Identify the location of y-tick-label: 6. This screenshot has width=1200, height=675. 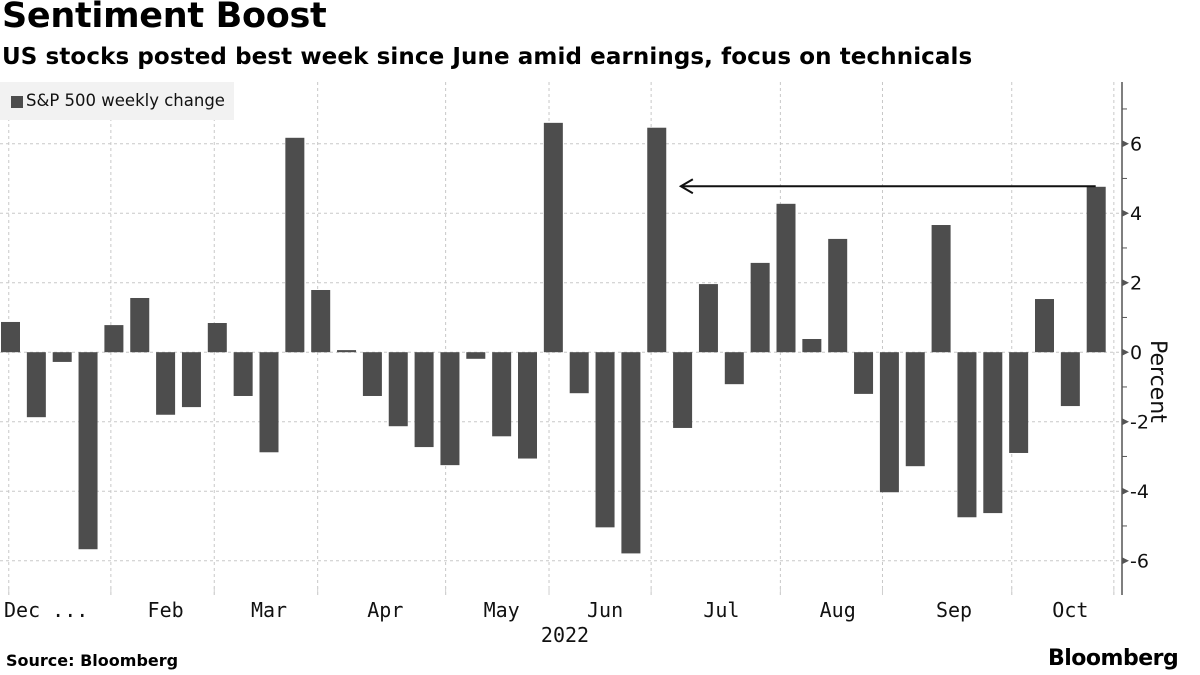
(1136, 145).